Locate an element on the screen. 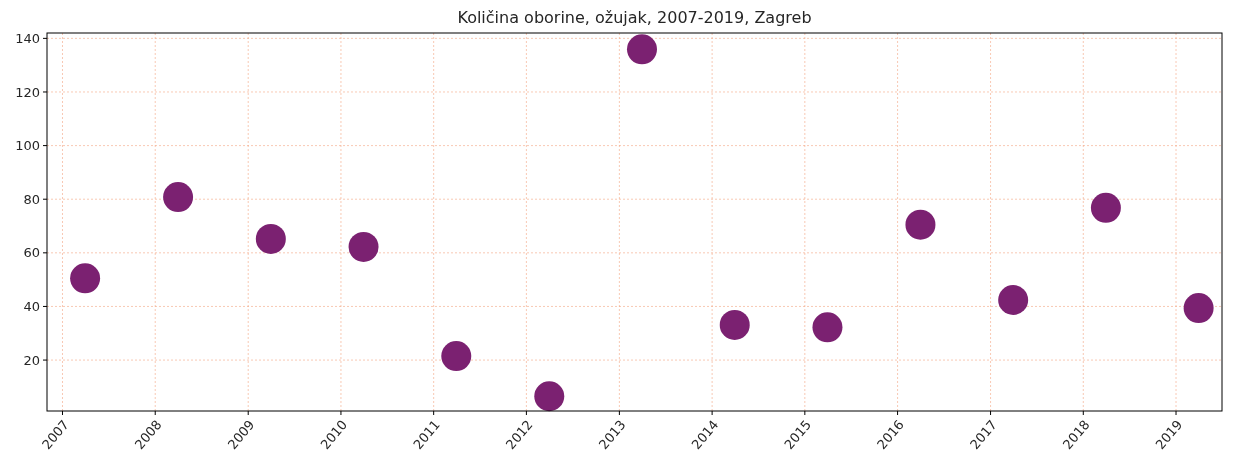 This screenshot has height=468, width=1236. y-tick-label: 60 is located at coordinates (31, 253).